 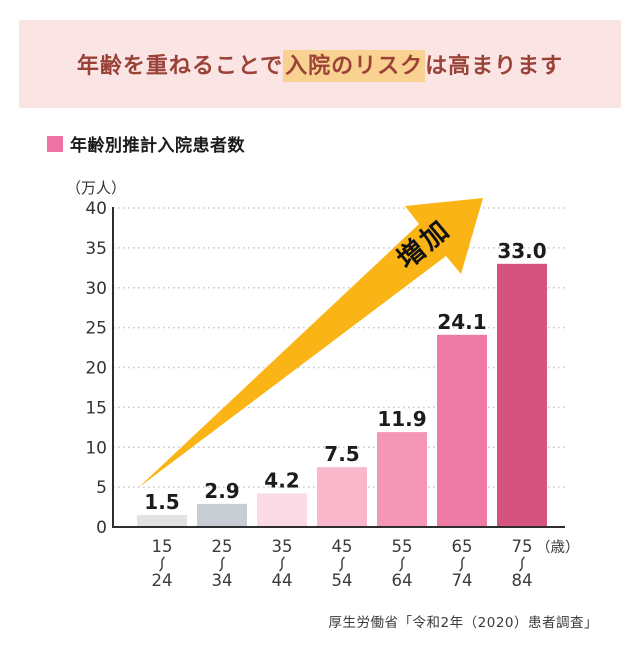 I want to click on x-category-to: 84, so click(x=522, y=580).